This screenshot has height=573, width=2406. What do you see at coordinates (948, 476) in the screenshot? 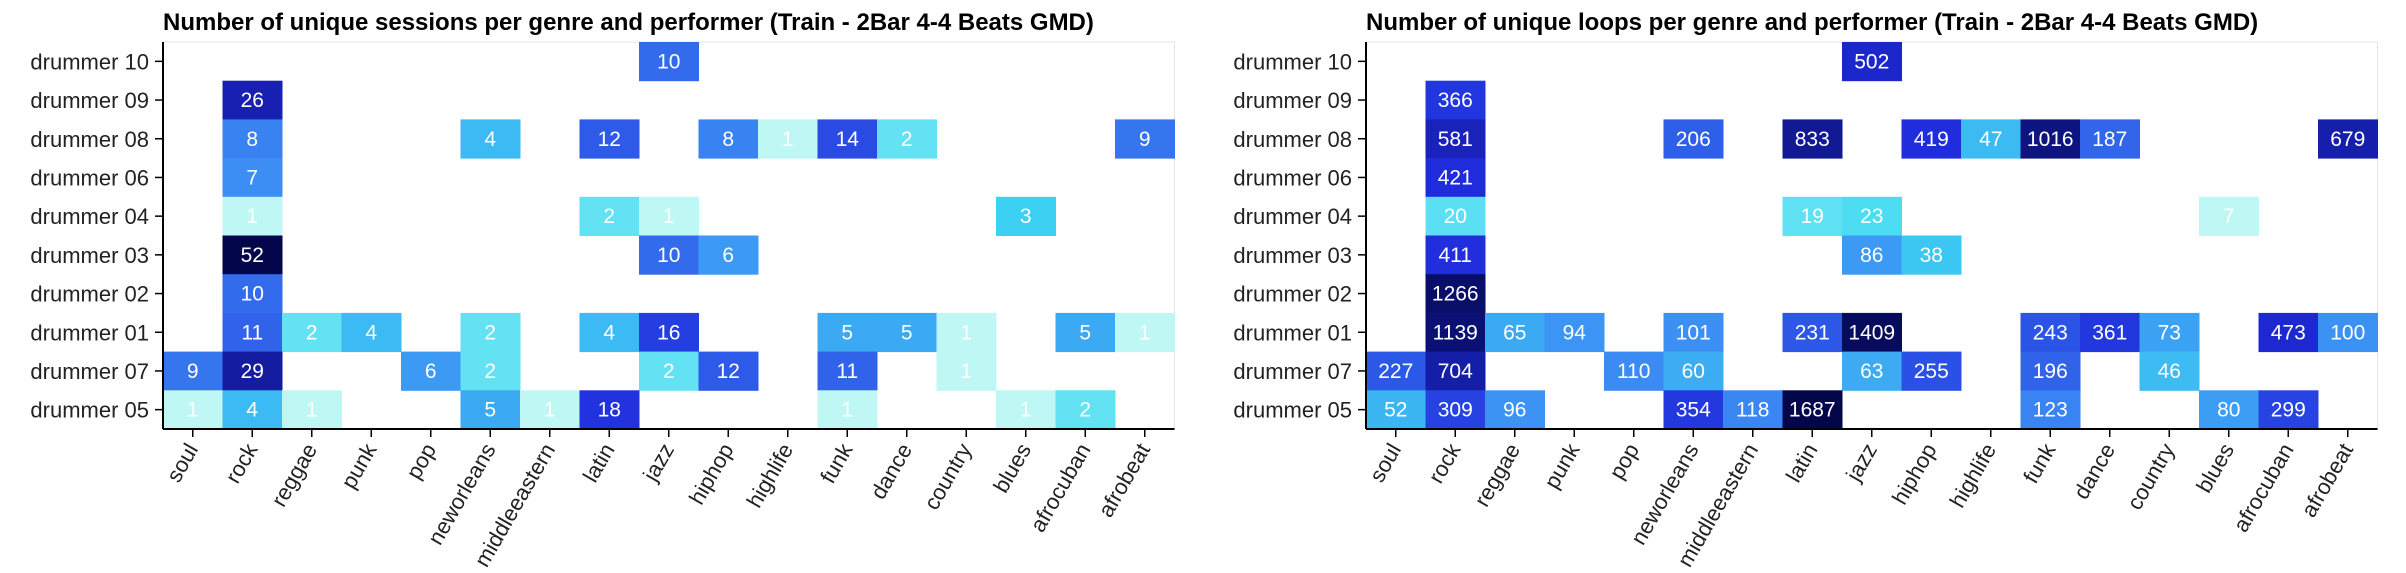
I see `x-tick-label: country` at bounding box center [948, 476].